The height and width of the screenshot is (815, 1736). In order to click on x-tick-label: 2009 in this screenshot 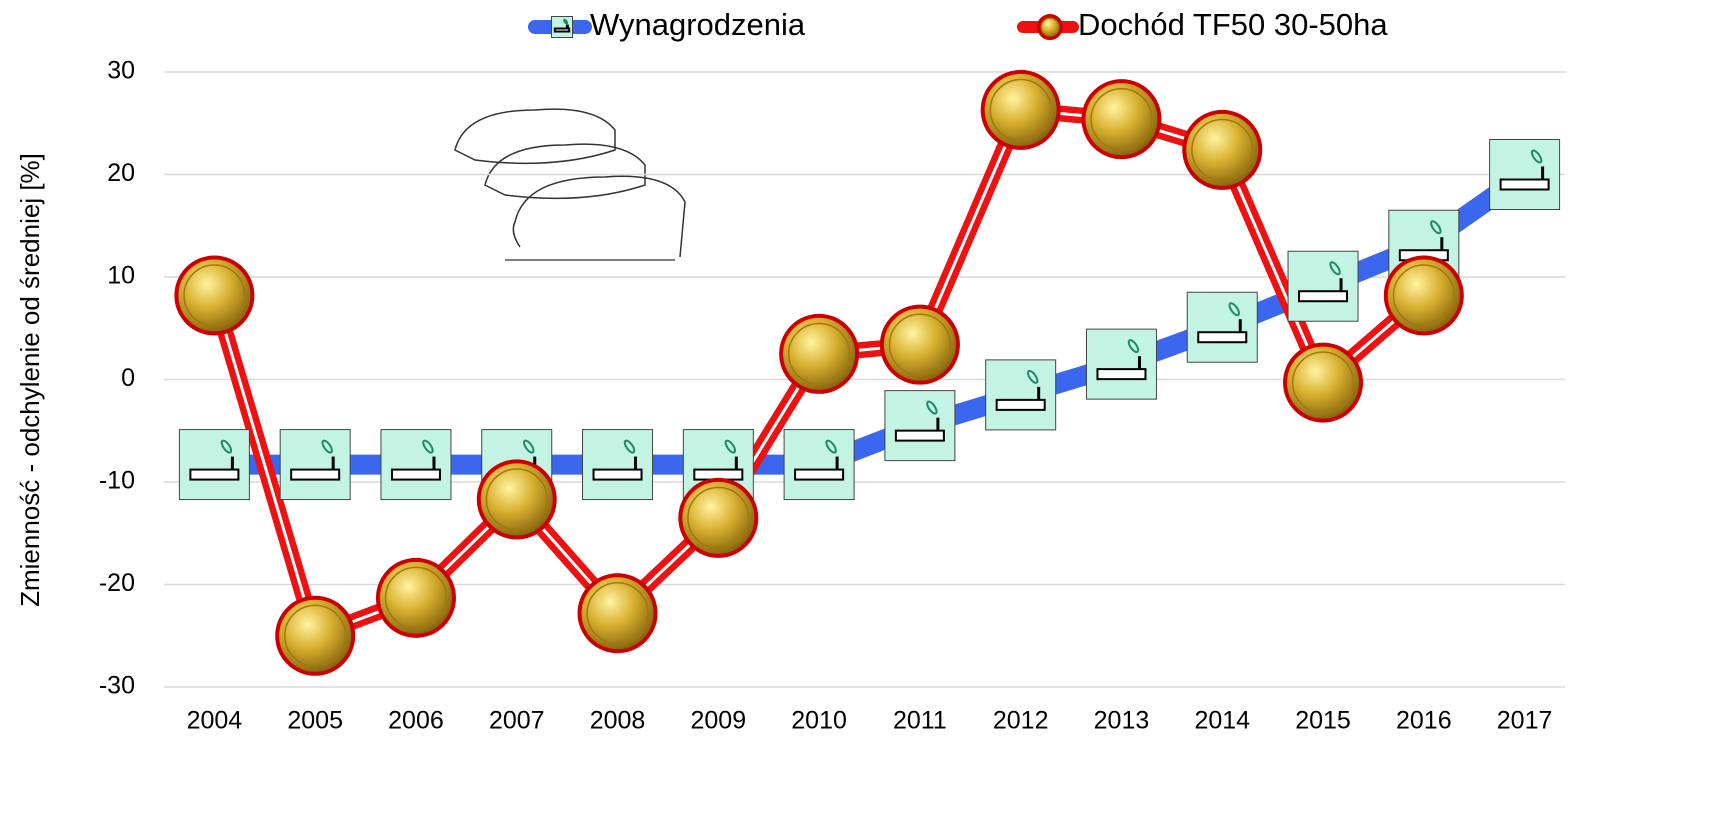, I will do `click(719, 721)`.